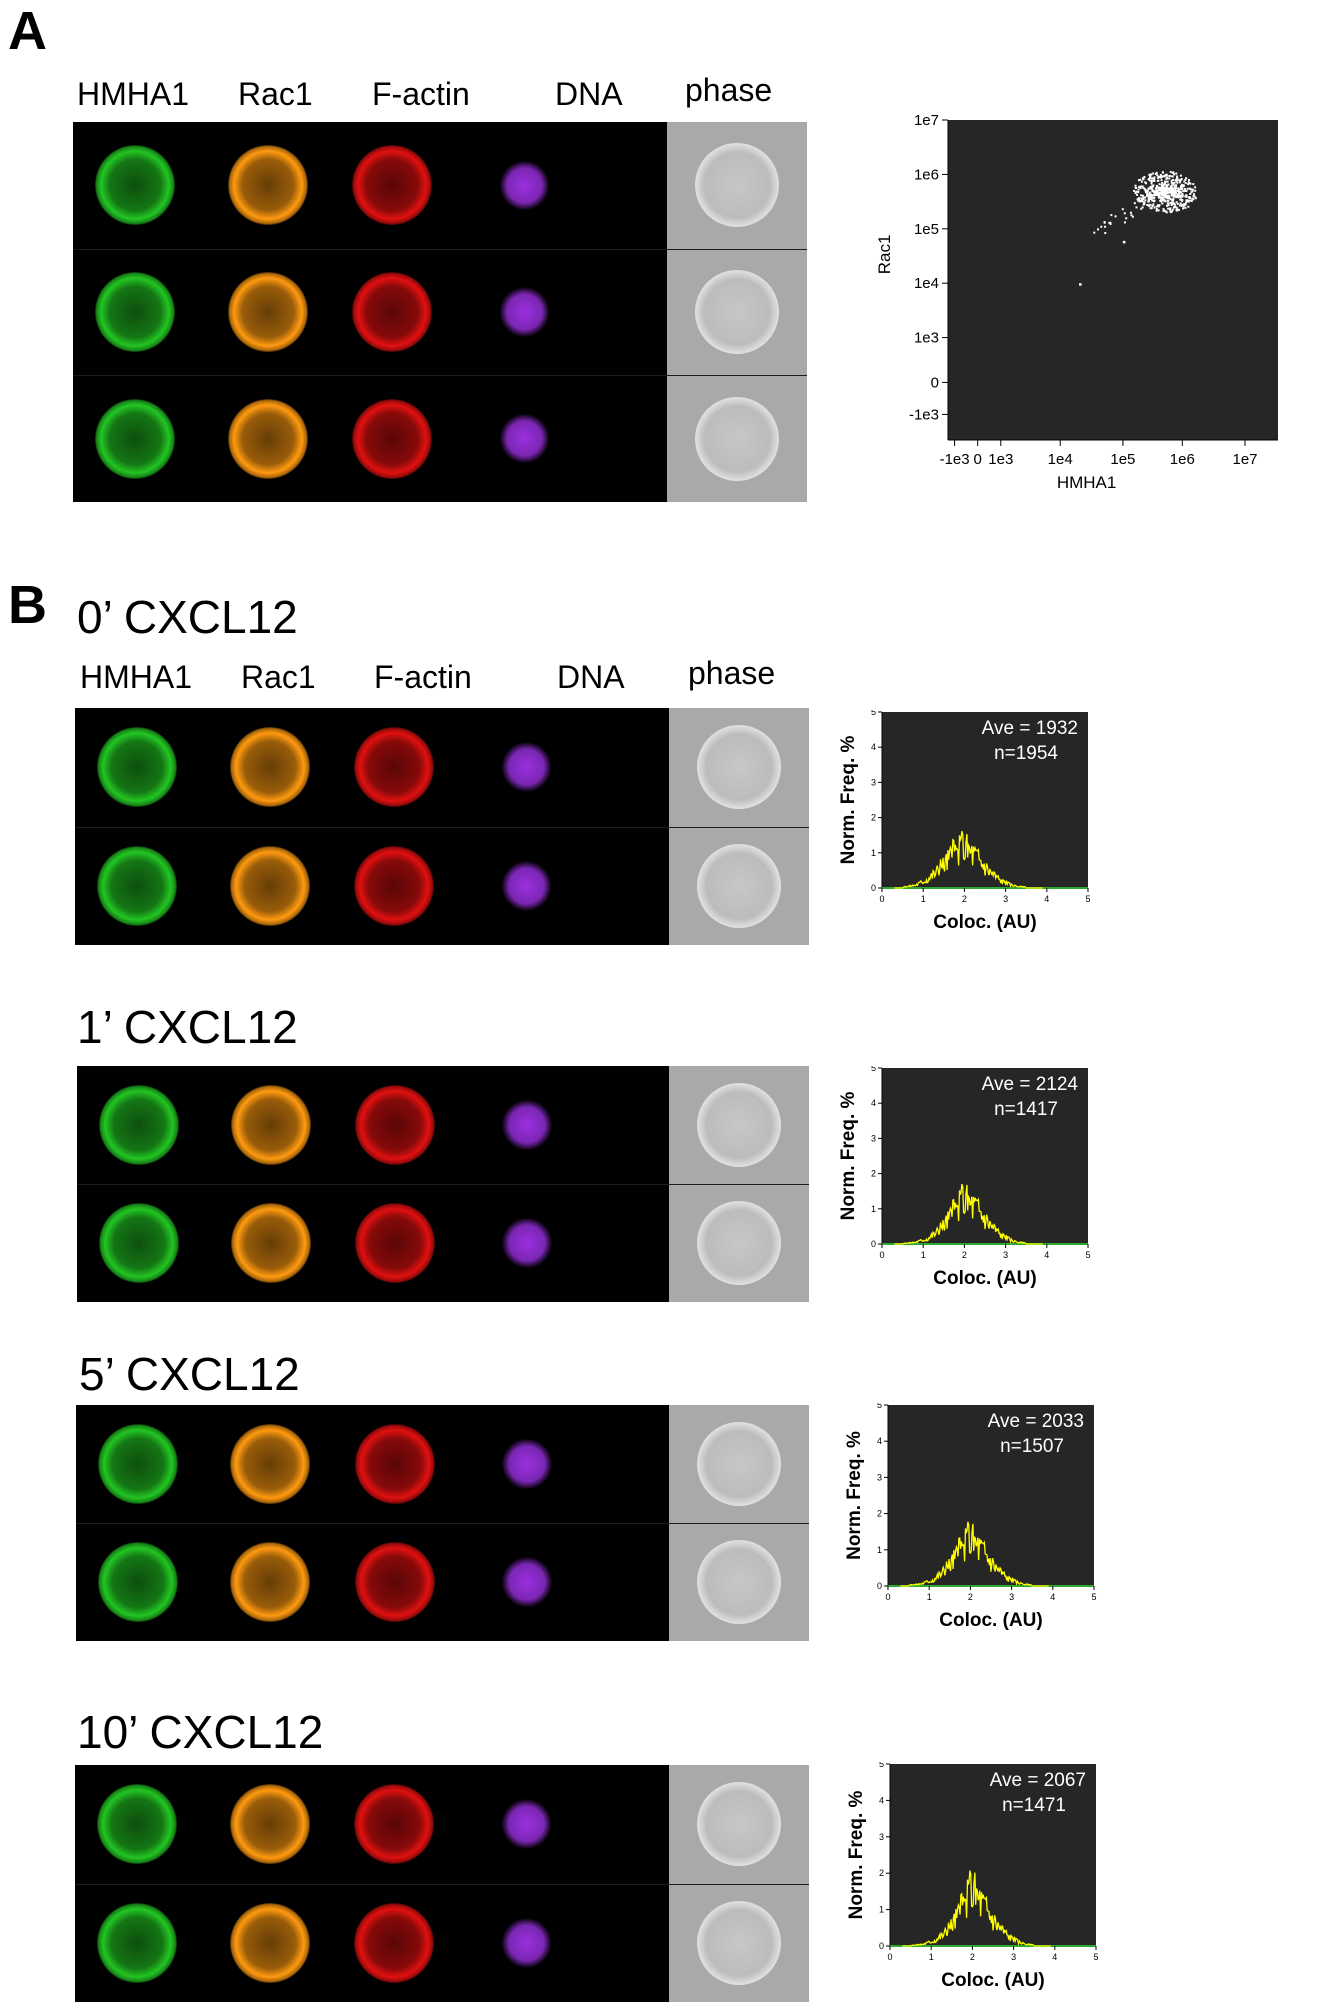 The width and height of the screenshot is (1330, 2009). Describe the element at coordinates (924, 414) in the screenshot. I see `scatter-y-tick-label: -1e3` at that location.